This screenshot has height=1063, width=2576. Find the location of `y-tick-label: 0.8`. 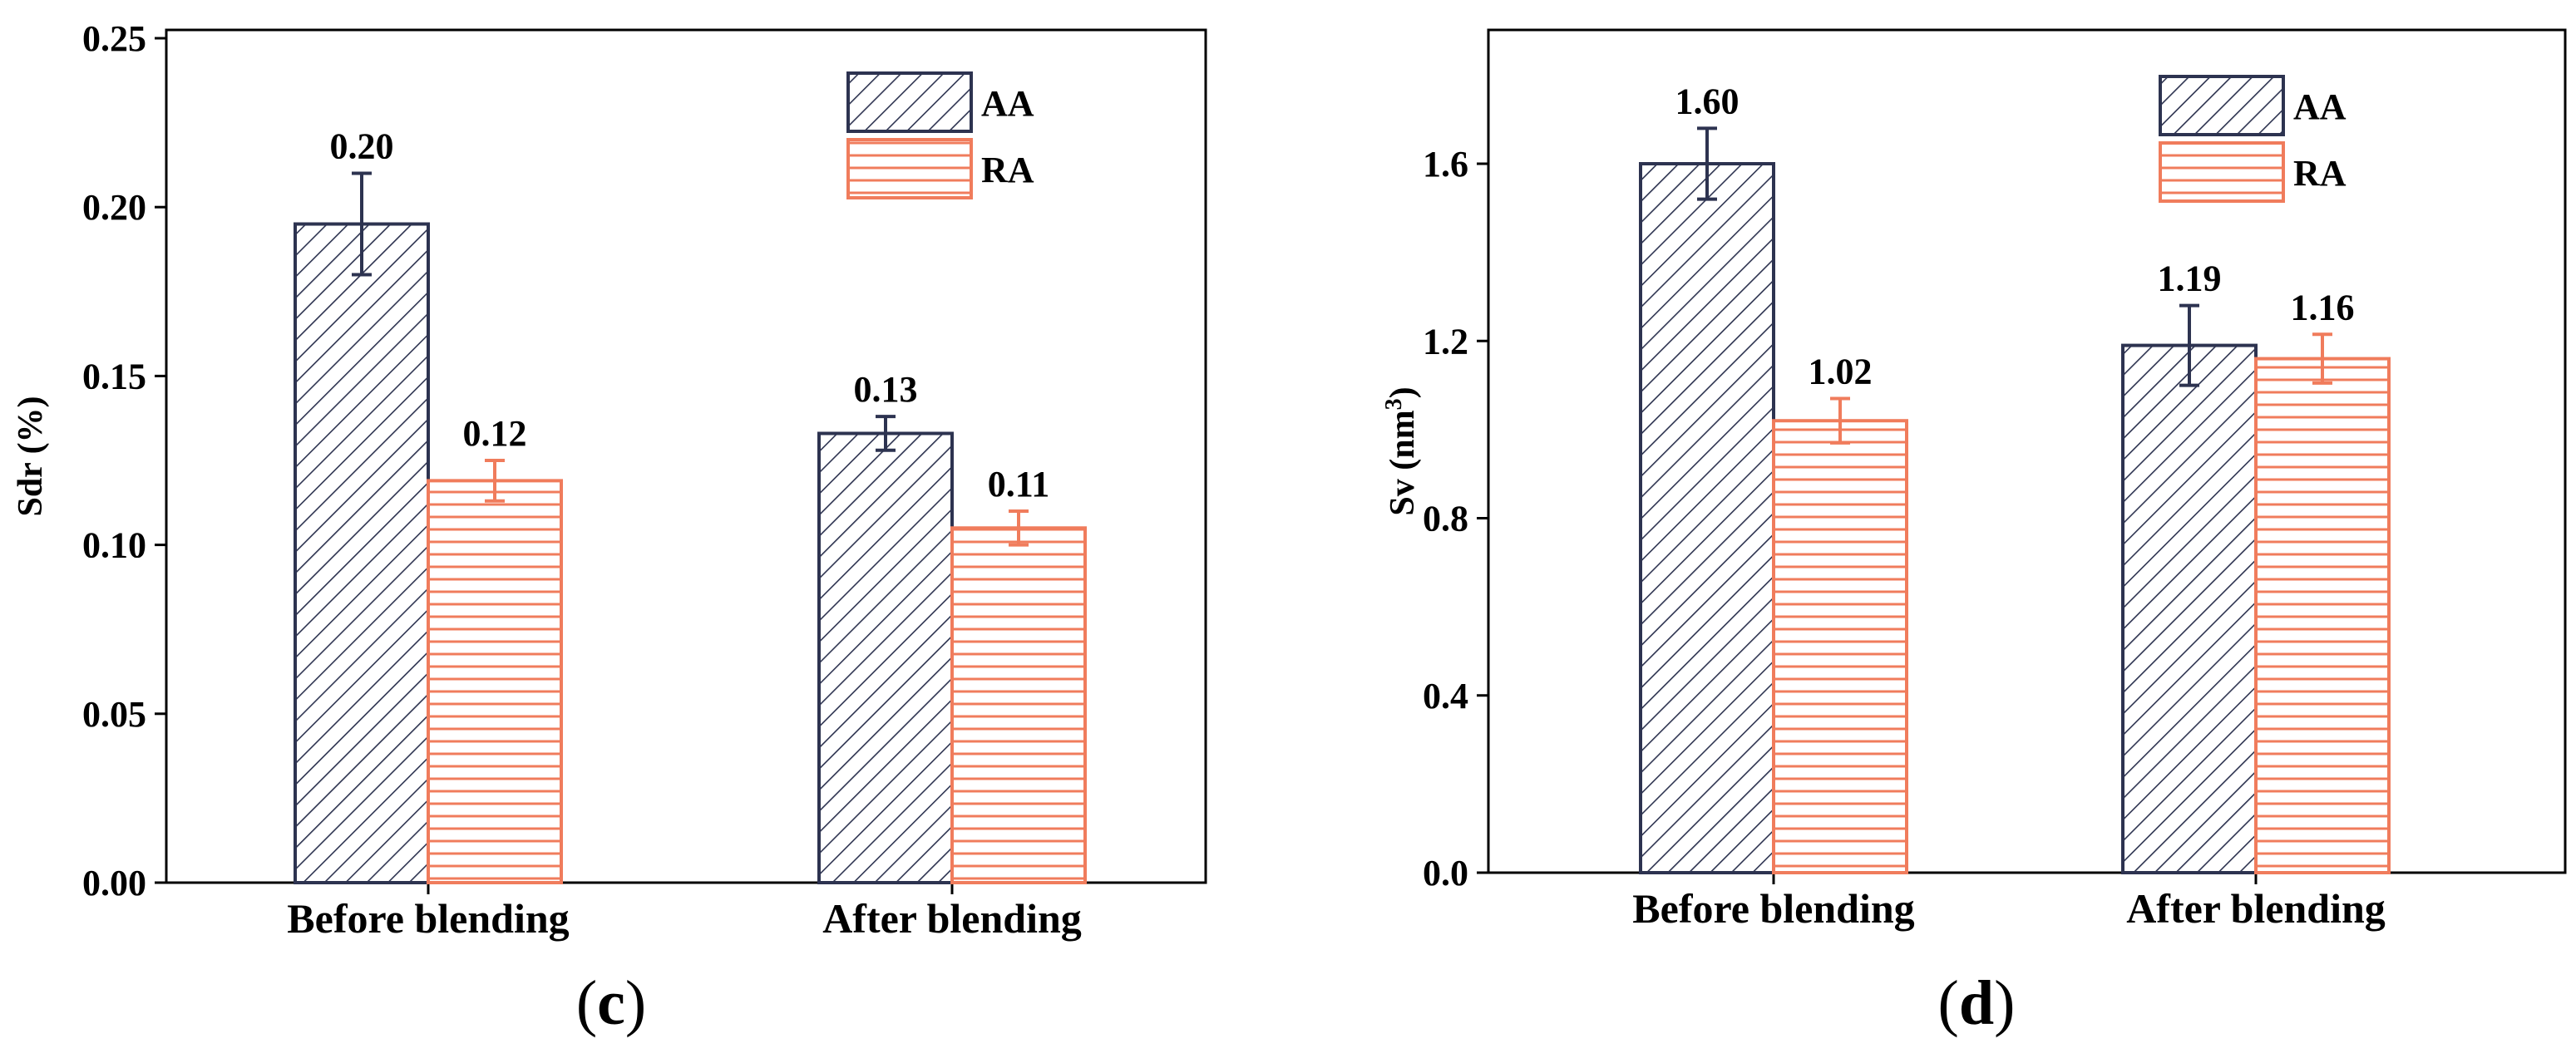

y-tick-label: 0.8 is located at coordinates (1445, 519).